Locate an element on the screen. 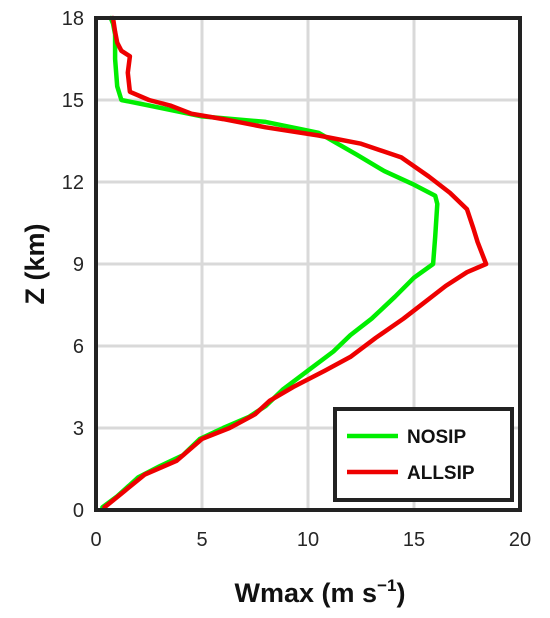  y-tick-label: 12 is located at coordinates (73, 183).